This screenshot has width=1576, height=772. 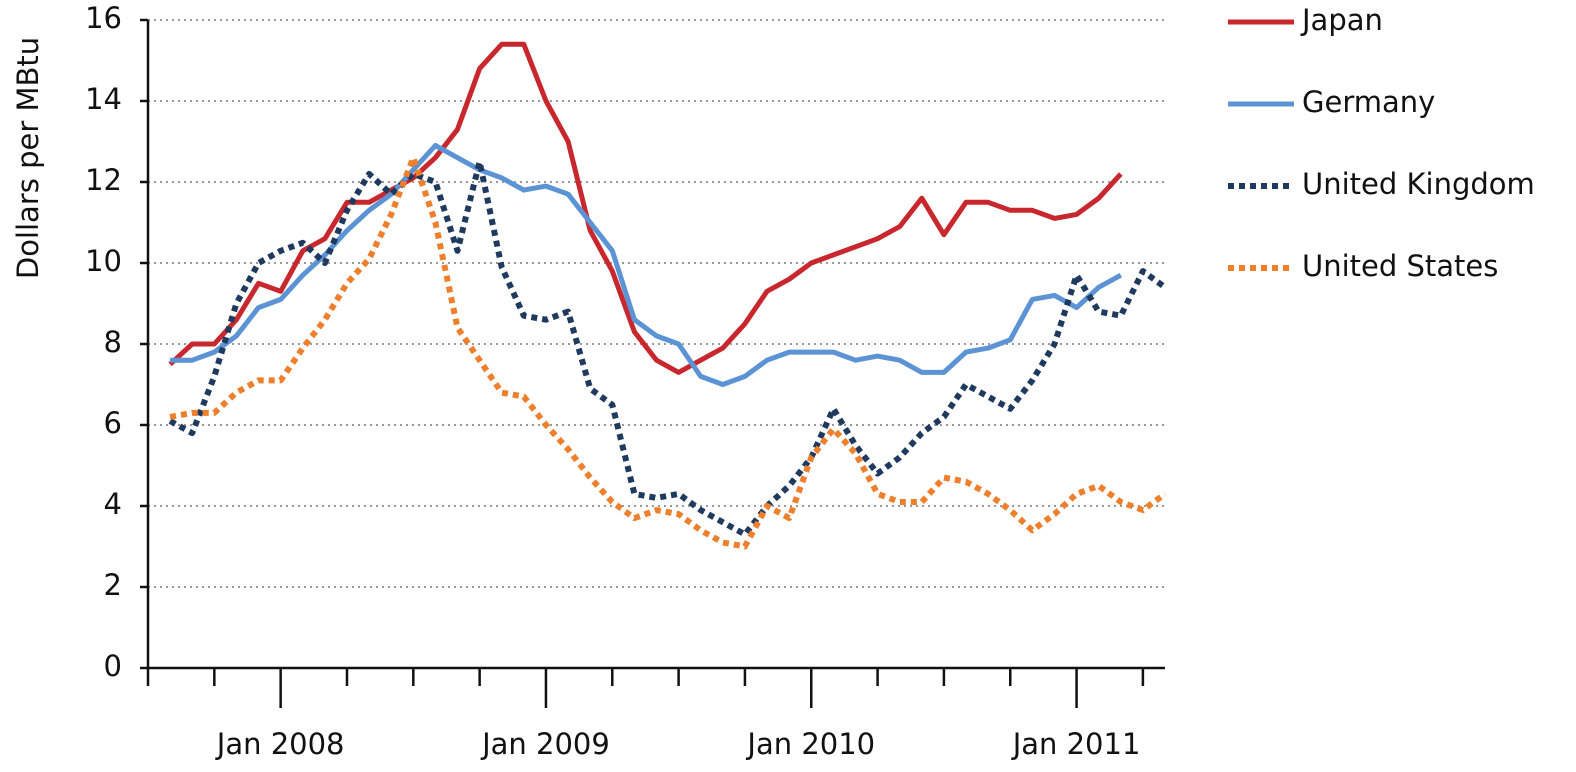 I want to click on y-tick-label: 12, so click(x=103, y=180).